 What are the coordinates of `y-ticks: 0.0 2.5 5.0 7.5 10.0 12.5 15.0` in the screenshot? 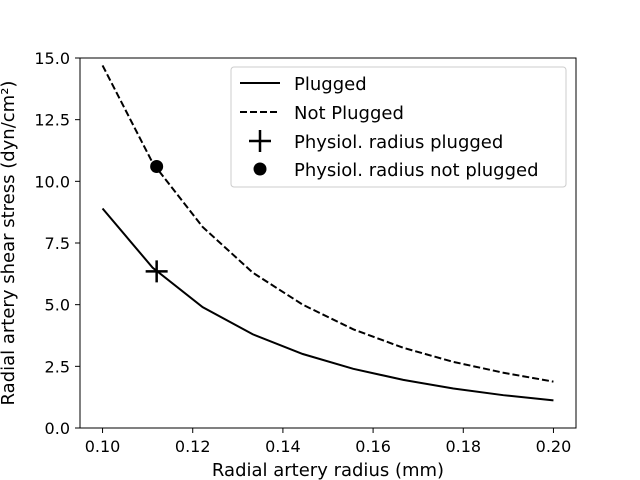 It's located at (57, 243).